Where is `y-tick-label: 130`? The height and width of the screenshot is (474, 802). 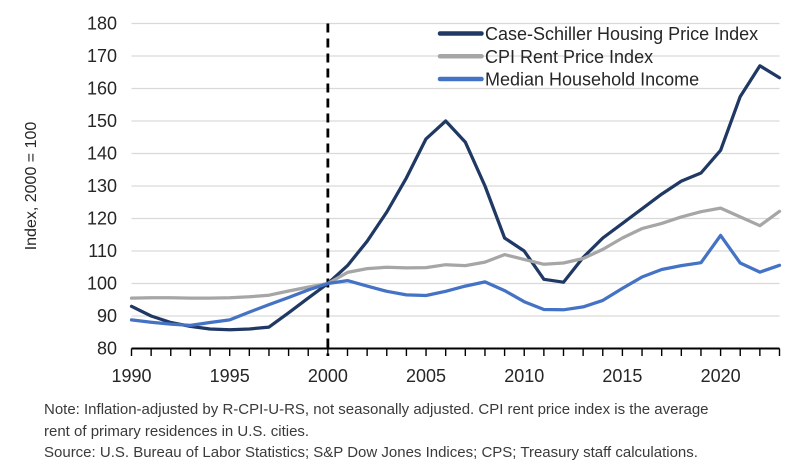 y-tick-label: 130 is located at coordinates (102, 186).